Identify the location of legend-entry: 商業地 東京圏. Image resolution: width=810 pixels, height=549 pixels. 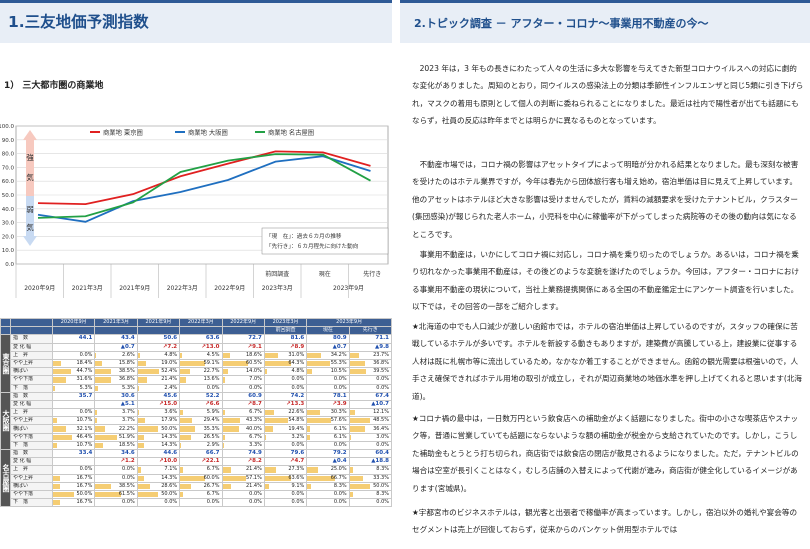
(123, 132).